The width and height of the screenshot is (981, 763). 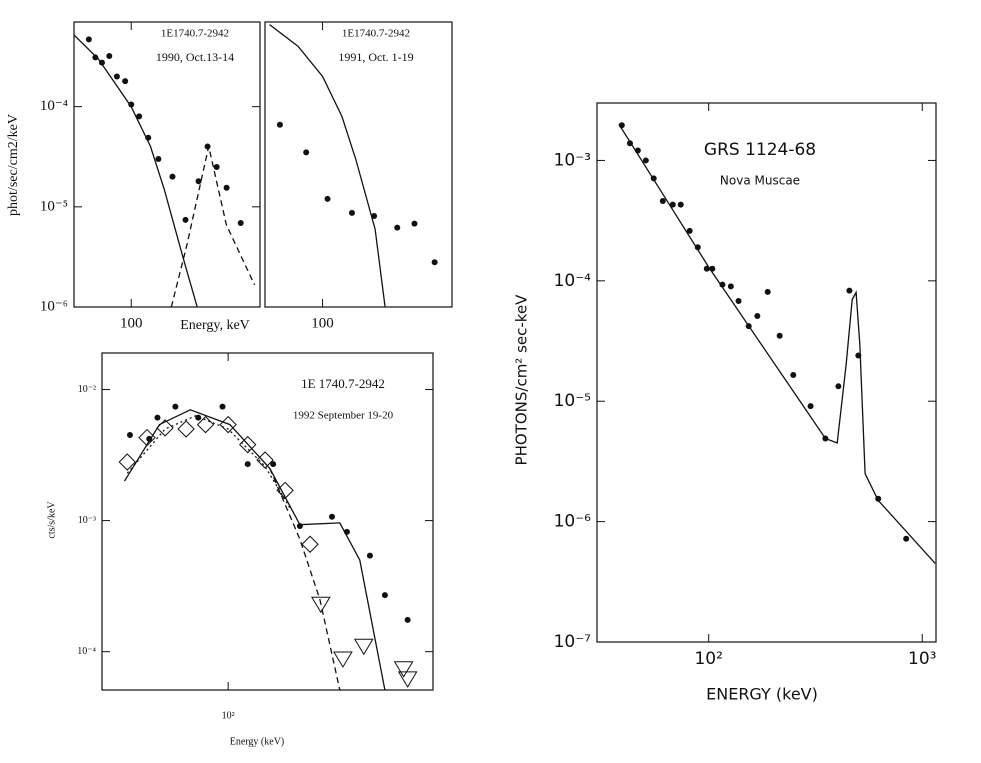 What do you see at coordinates (257, 741) in the screenshot?
I see `x-axis-label: Energy (keV)` at bounding box center [257, 741].